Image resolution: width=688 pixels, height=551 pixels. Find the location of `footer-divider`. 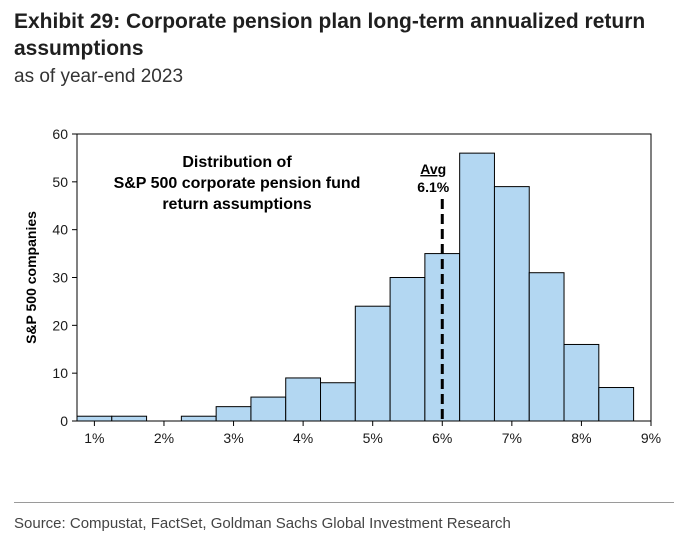

footer-divider is located at coordinates (344, 502).